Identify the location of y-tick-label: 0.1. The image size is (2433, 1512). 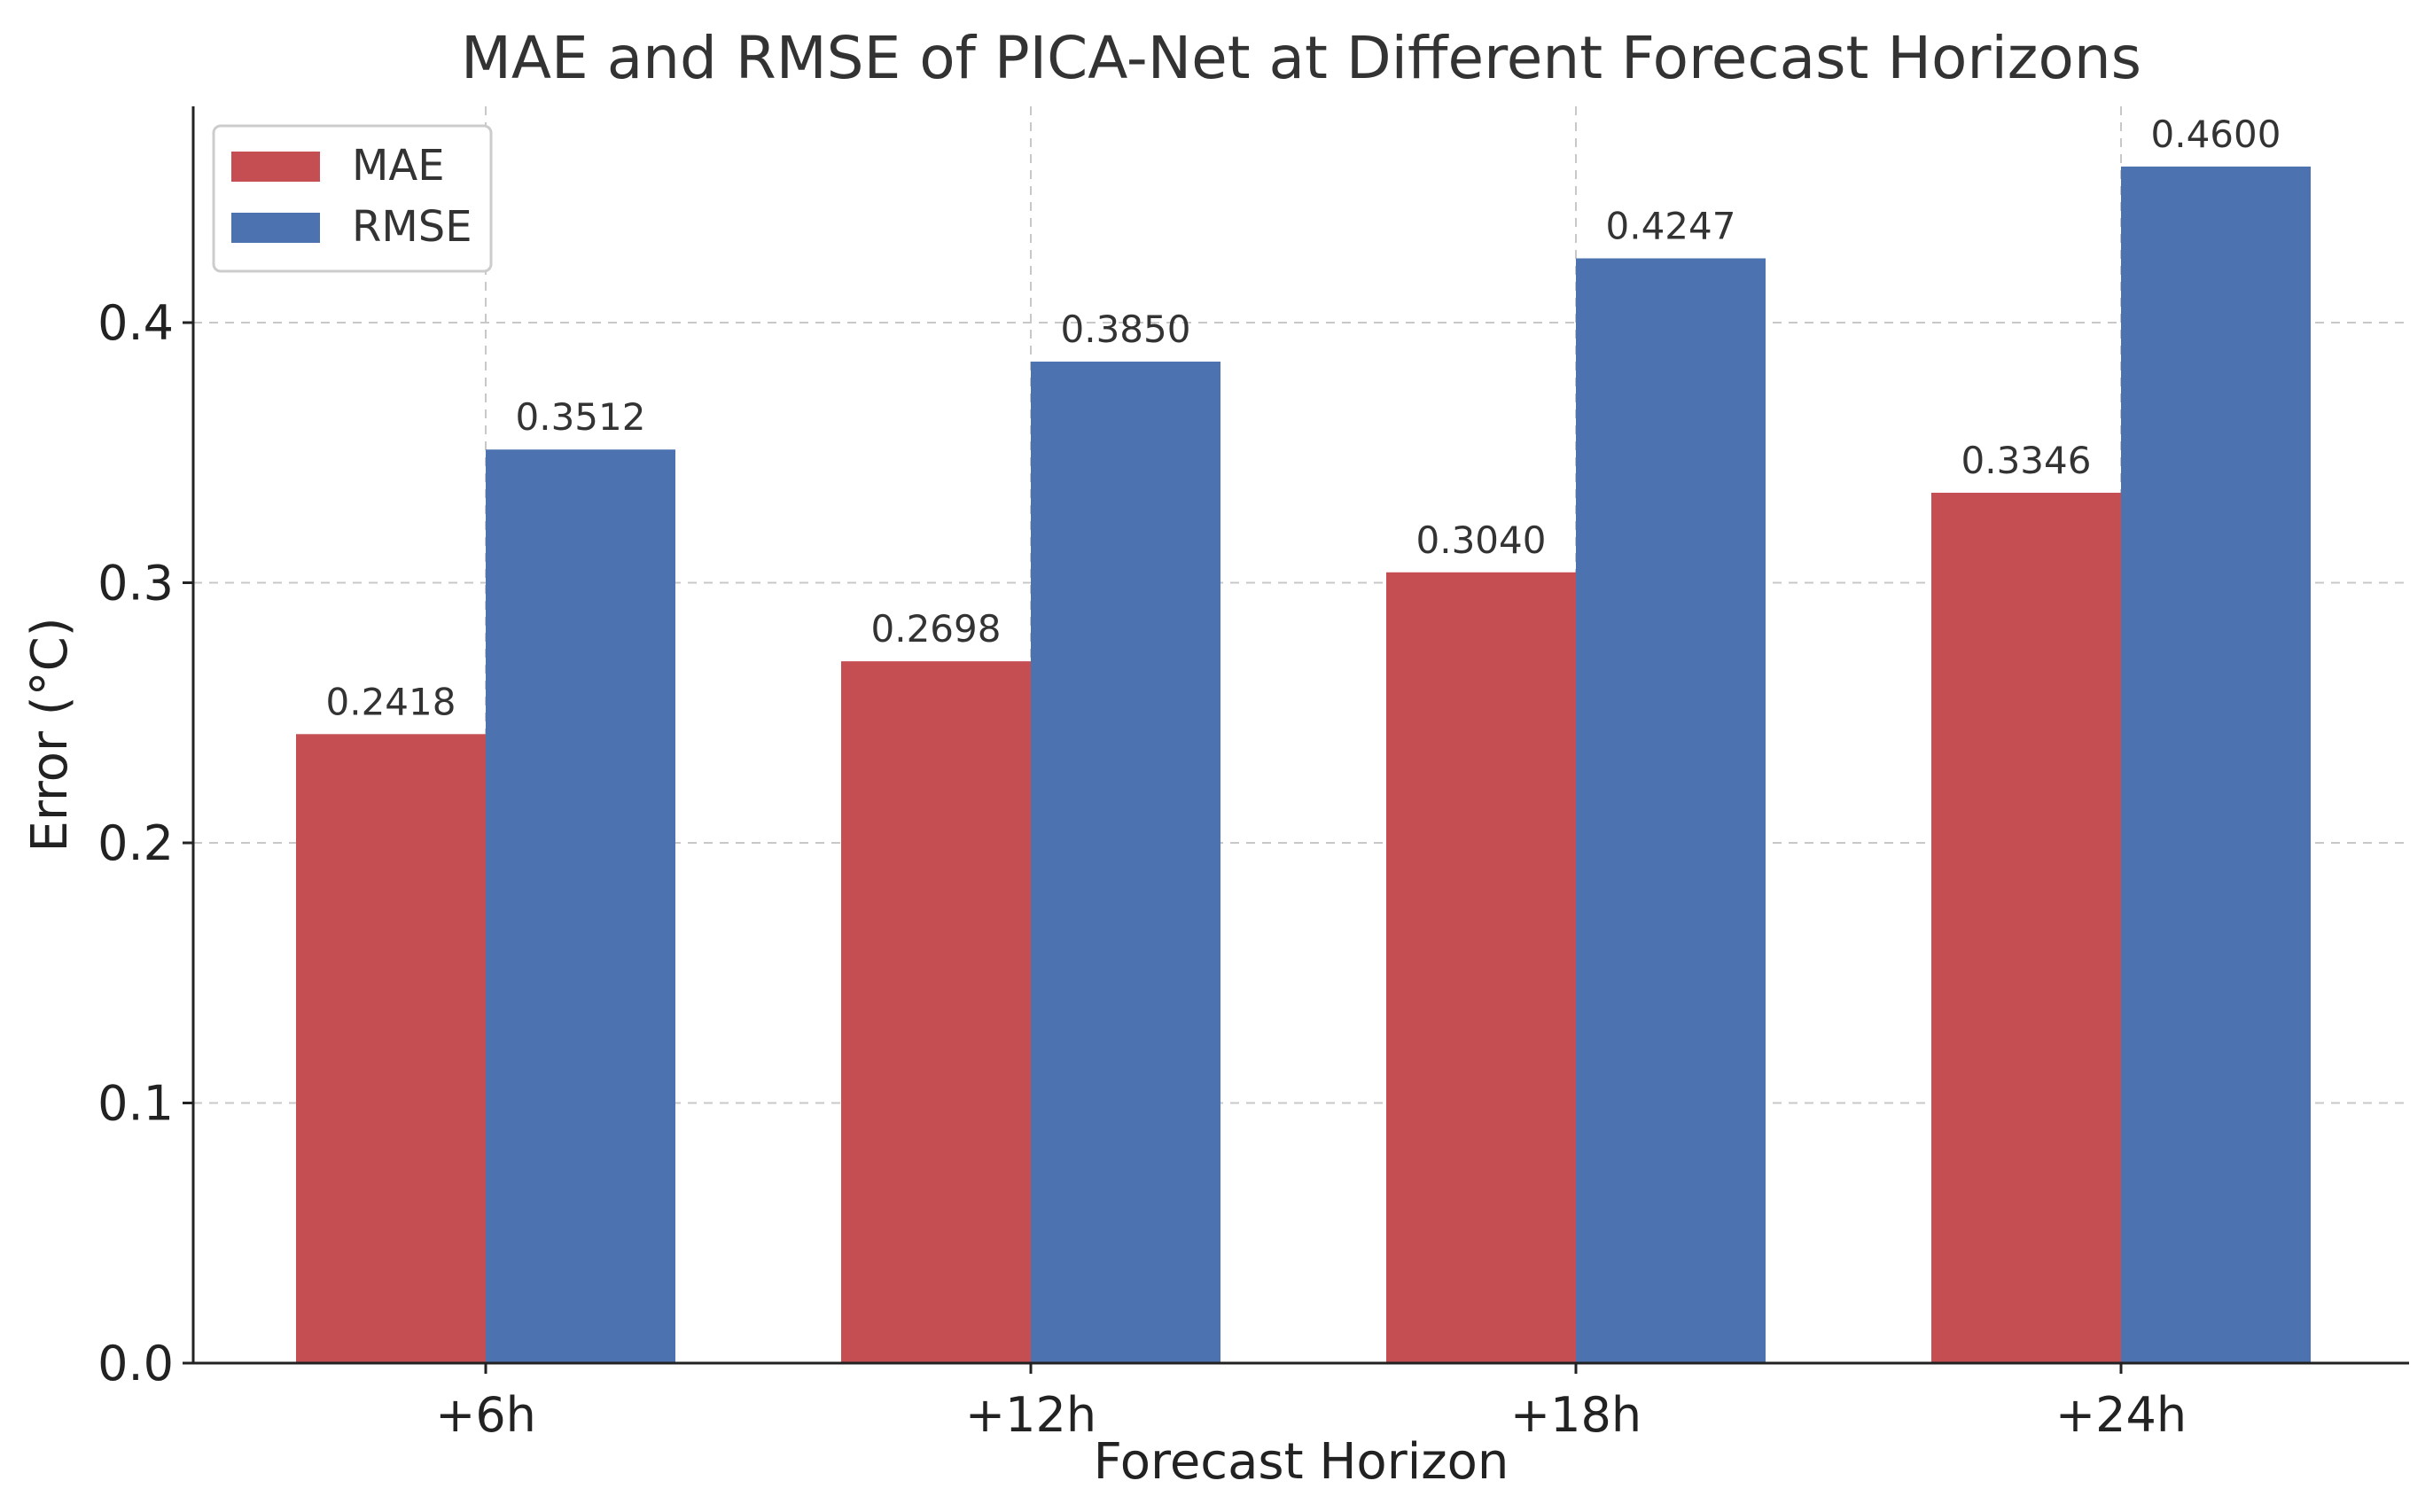
(135, 1104).